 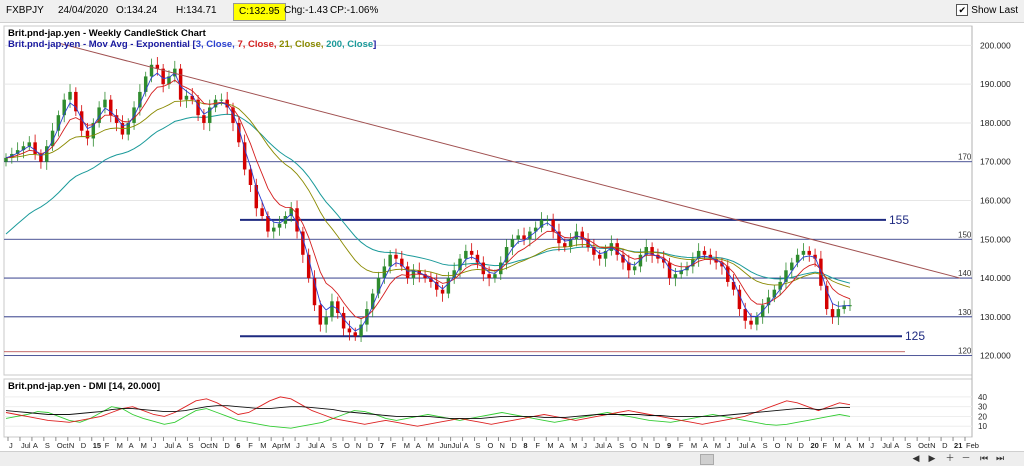 What do you see at coordinates (196, 10) in the screenshot?
I see `high-value: H:134.71` at bounding box center [196, 10].